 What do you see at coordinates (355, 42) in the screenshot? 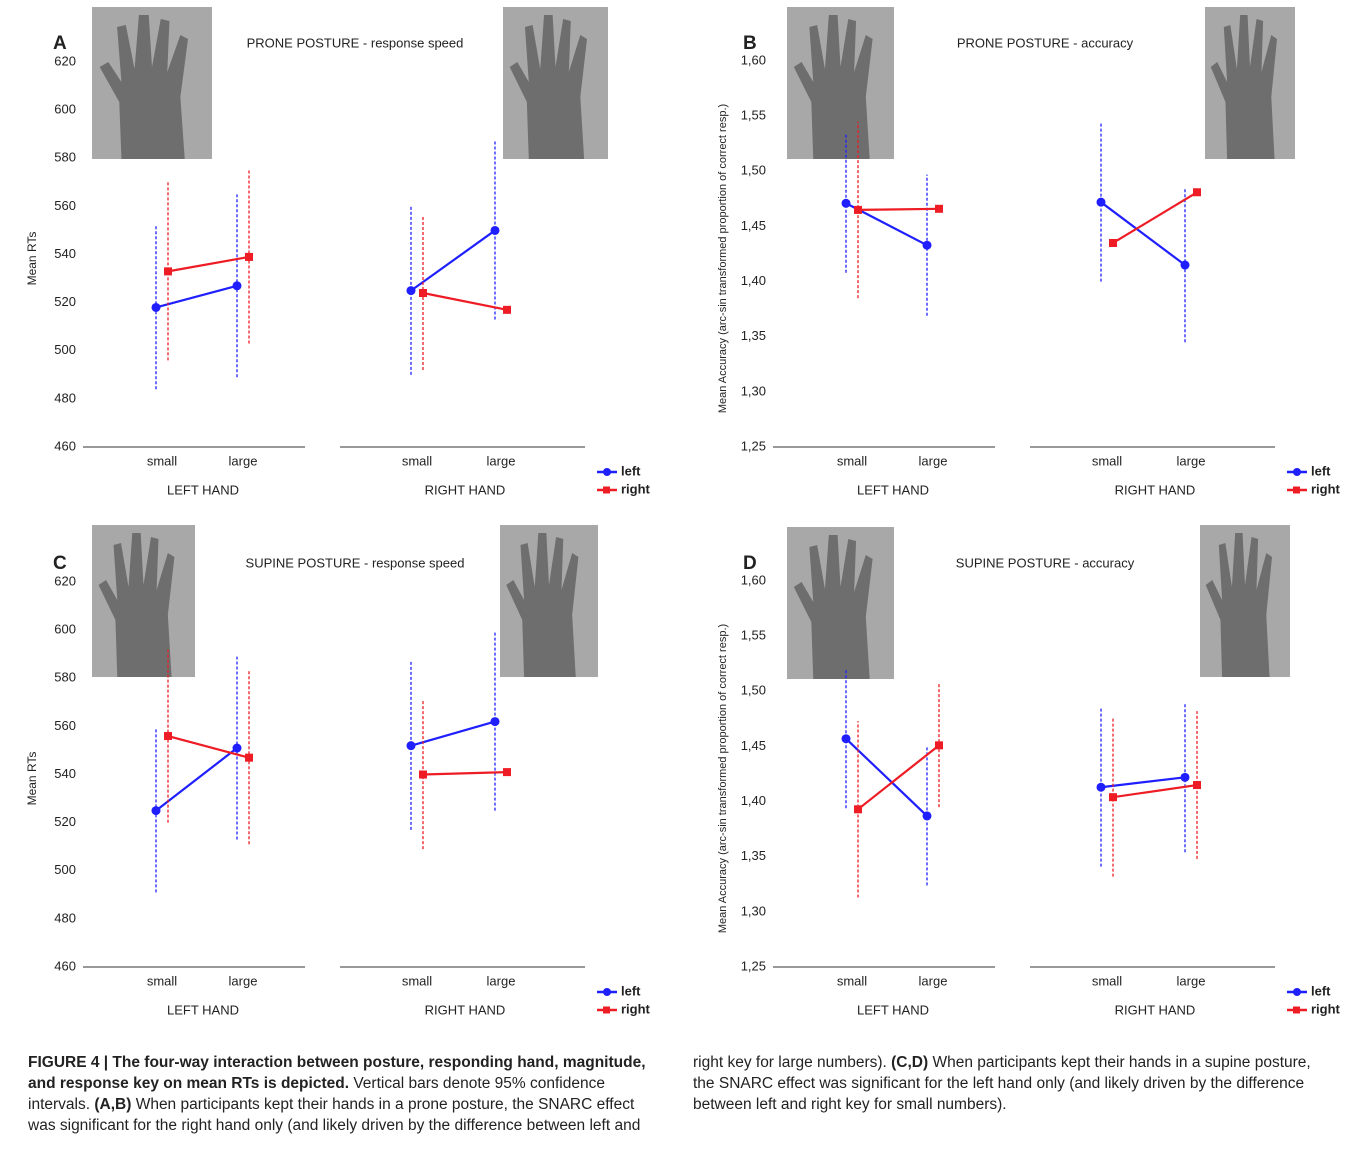
I see `chart-title: PRONE POSTURE - response speed` at bounding box center [355, 42].